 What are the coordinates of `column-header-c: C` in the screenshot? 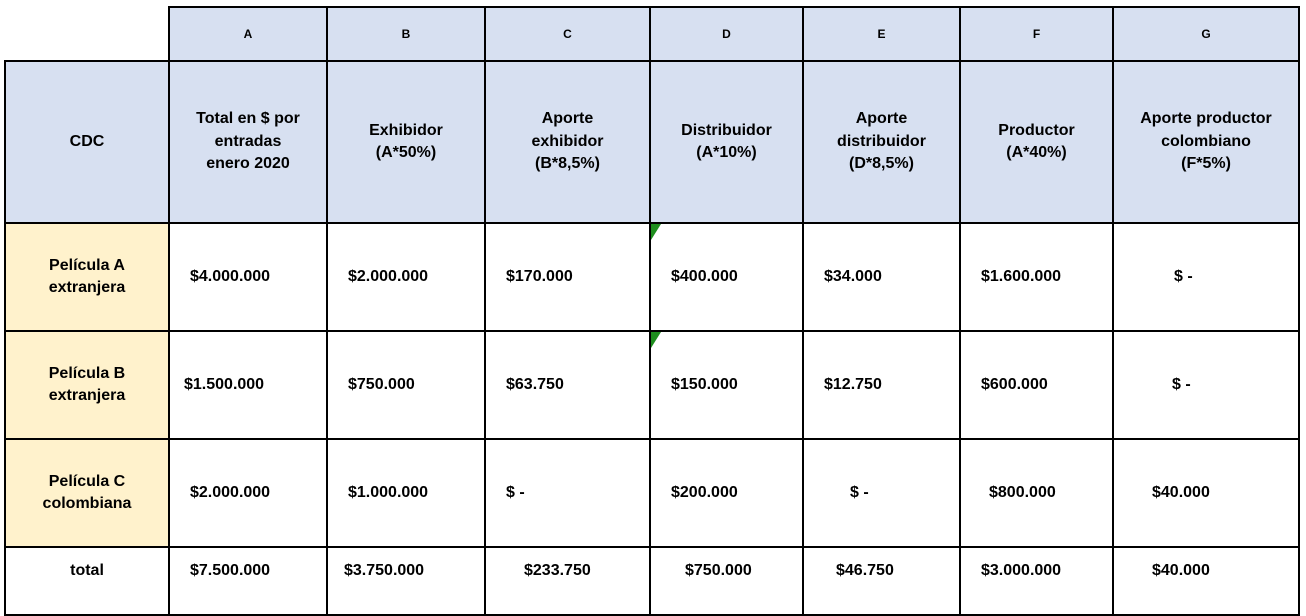 It's located at (567, 34).